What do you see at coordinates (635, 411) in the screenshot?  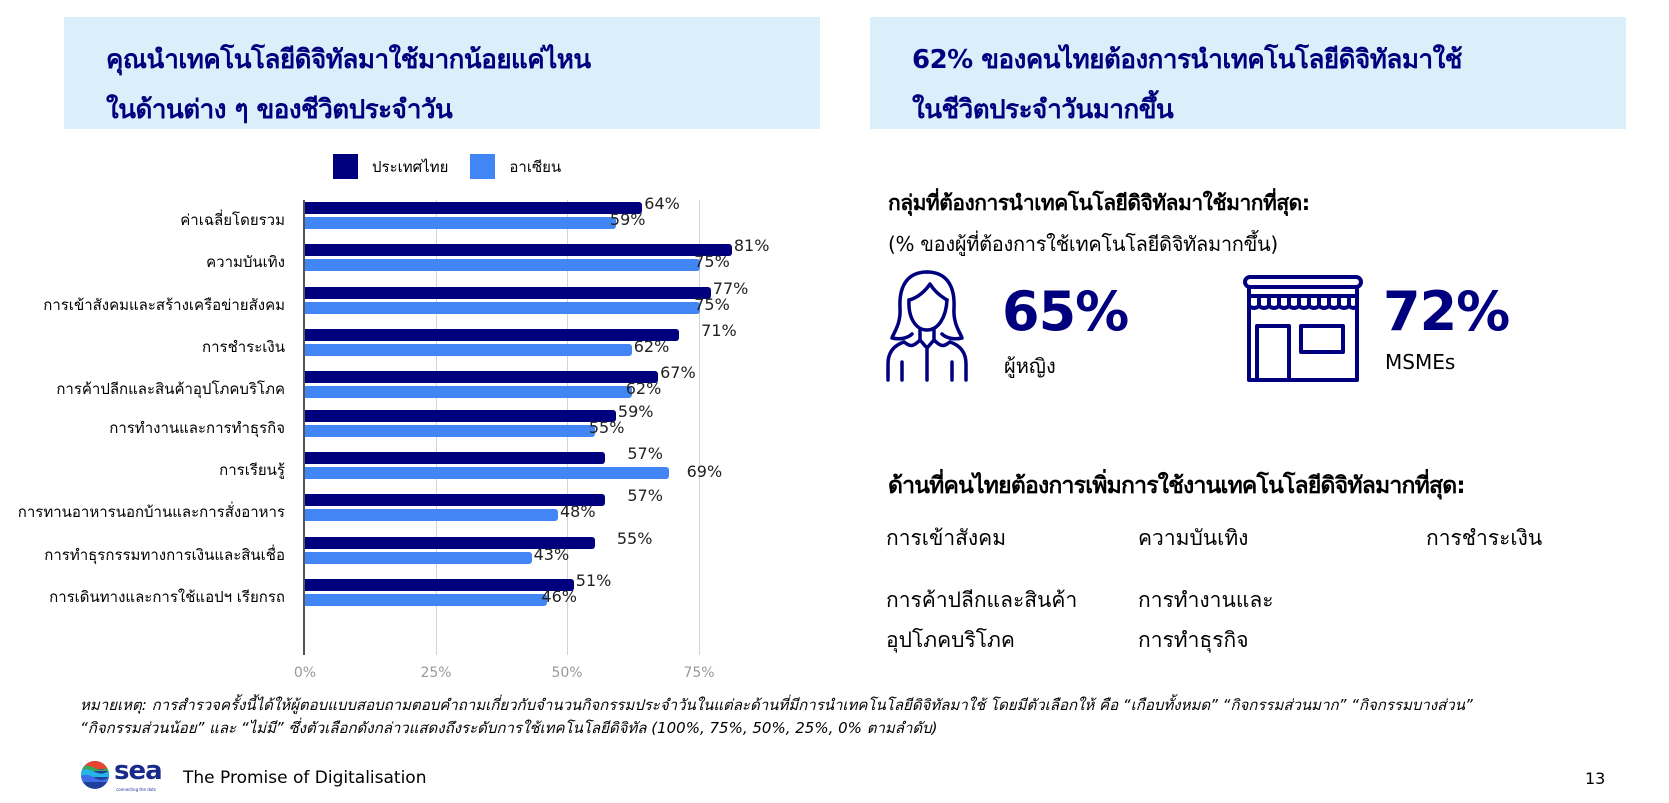 I see `value-label-thailand: 59%` at bounding box center [635, 411].